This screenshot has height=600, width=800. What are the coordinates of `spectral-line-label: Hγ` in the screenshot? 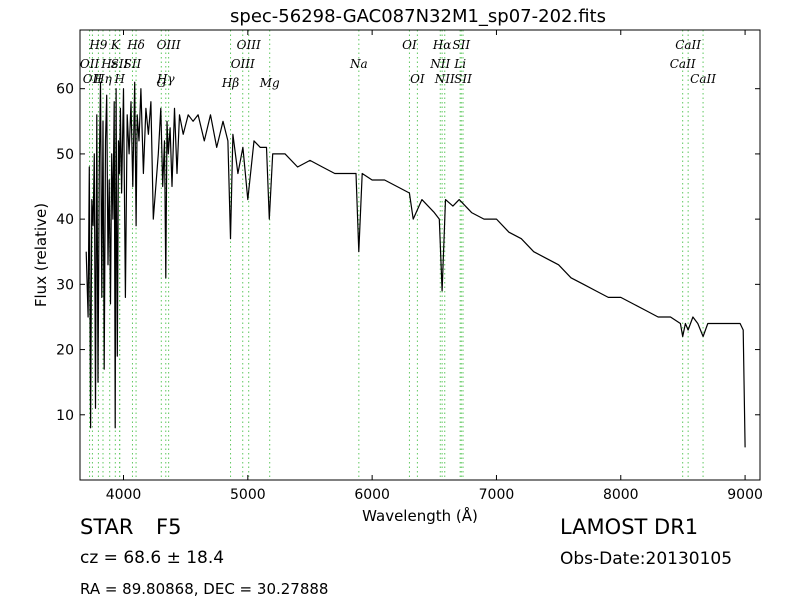 It's located at (165, 79).